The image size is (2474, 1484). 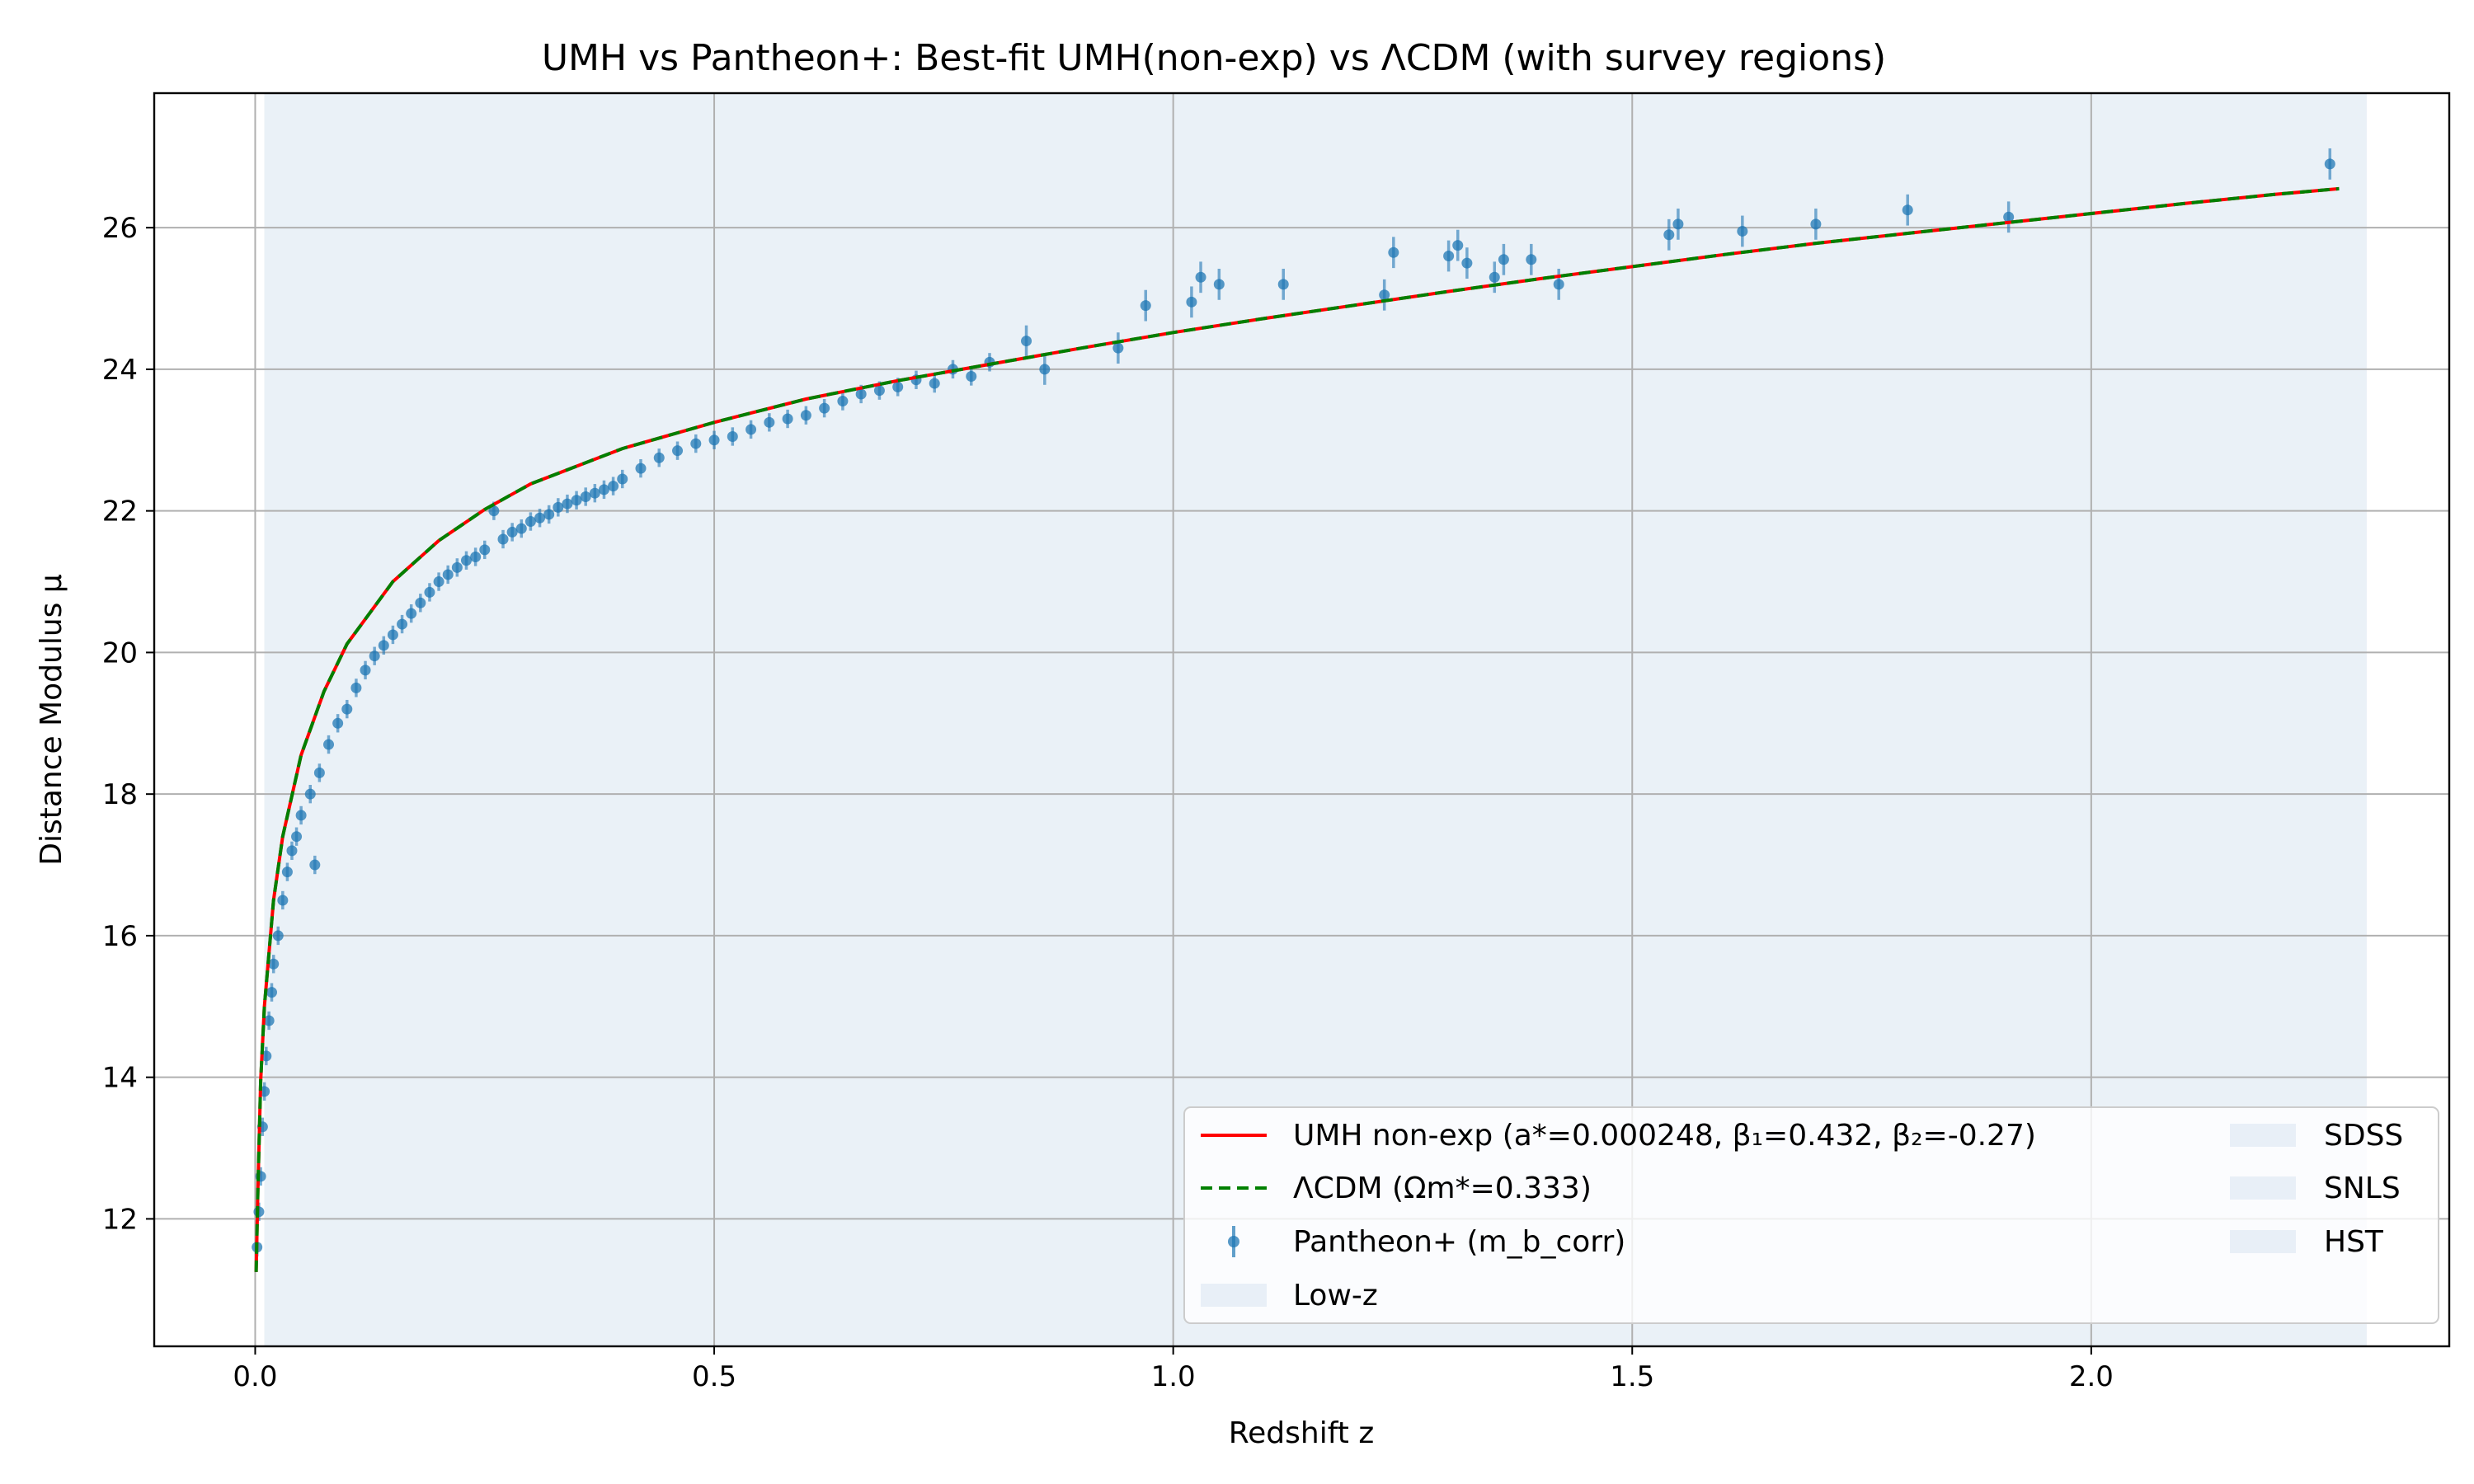 What do you see at coordinates (255, 1376) in the screenshot?
I see `x-tick-label-0: 0.0` at bounding box center [255, 1376].